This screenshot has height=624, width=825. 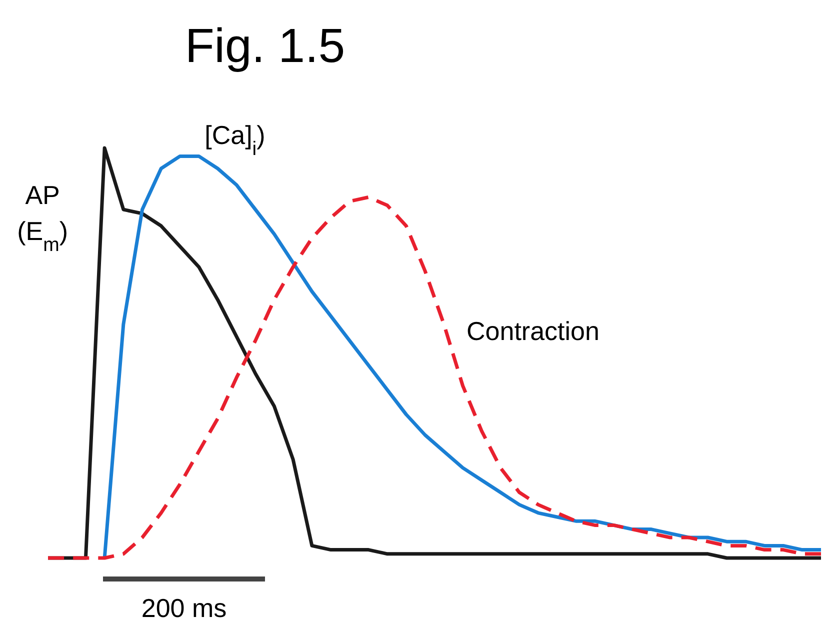 I want to click on chart-title: Fig. 1.5, so click(x=265, y=46).